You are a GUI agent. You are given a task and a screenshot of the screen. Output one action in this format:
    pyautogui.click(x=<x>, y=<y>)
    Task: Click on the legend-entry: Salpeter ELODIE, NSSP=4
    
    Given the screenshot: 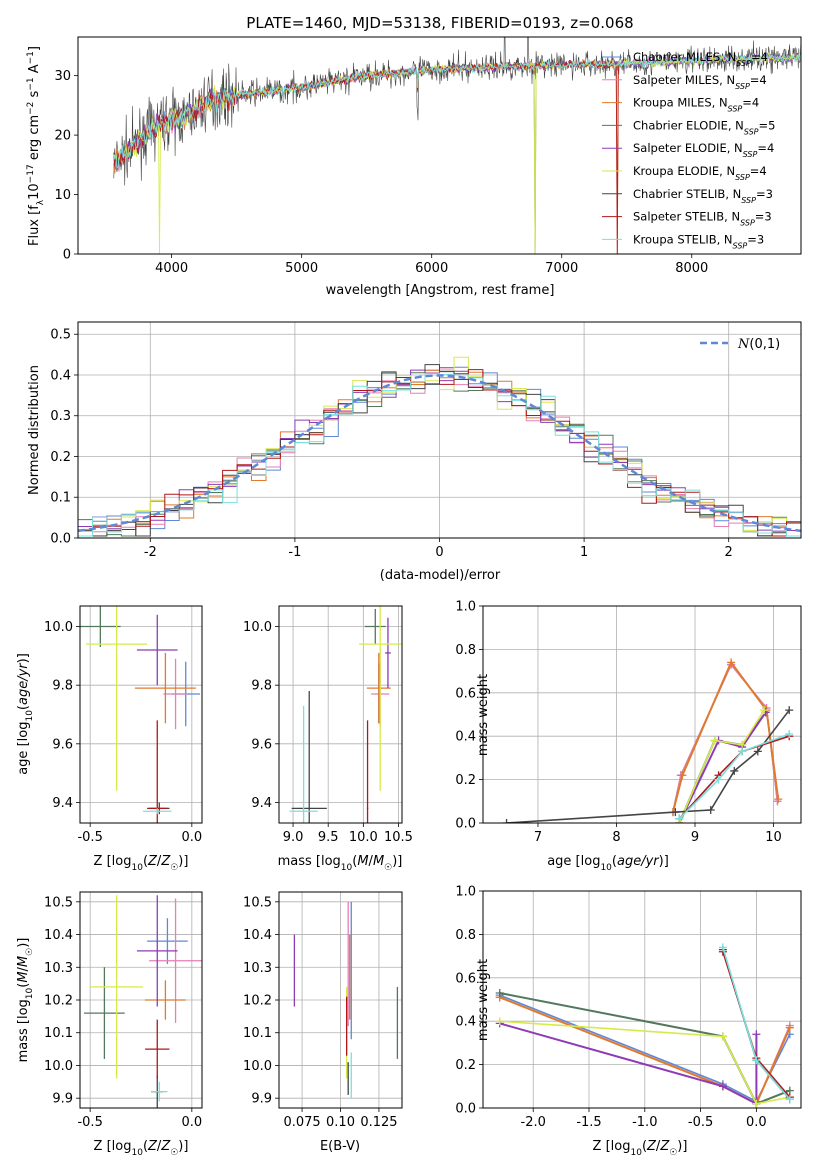 What is the action you would take?
    pyautogui.click(x=703, y=150)
    